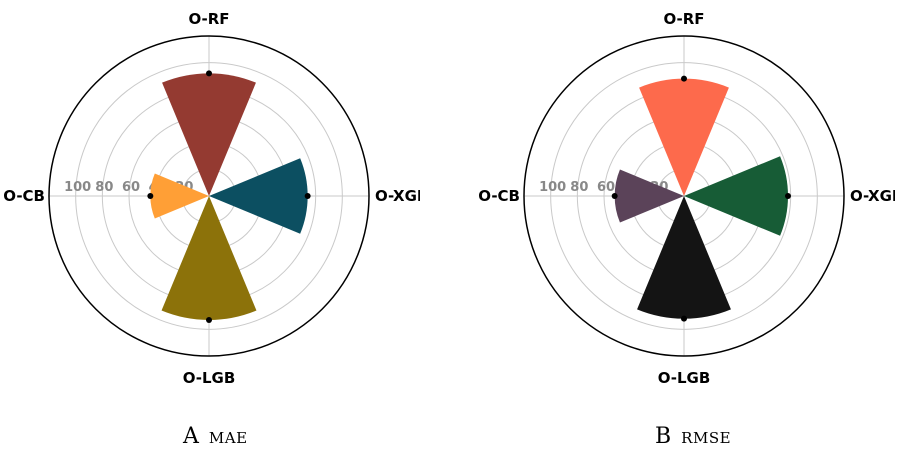 The height and width of the screenshot is (449, 899). Describe the element at coordinates (663, 436) in the screenshot. I see `caption-b-letter: B` at that location.